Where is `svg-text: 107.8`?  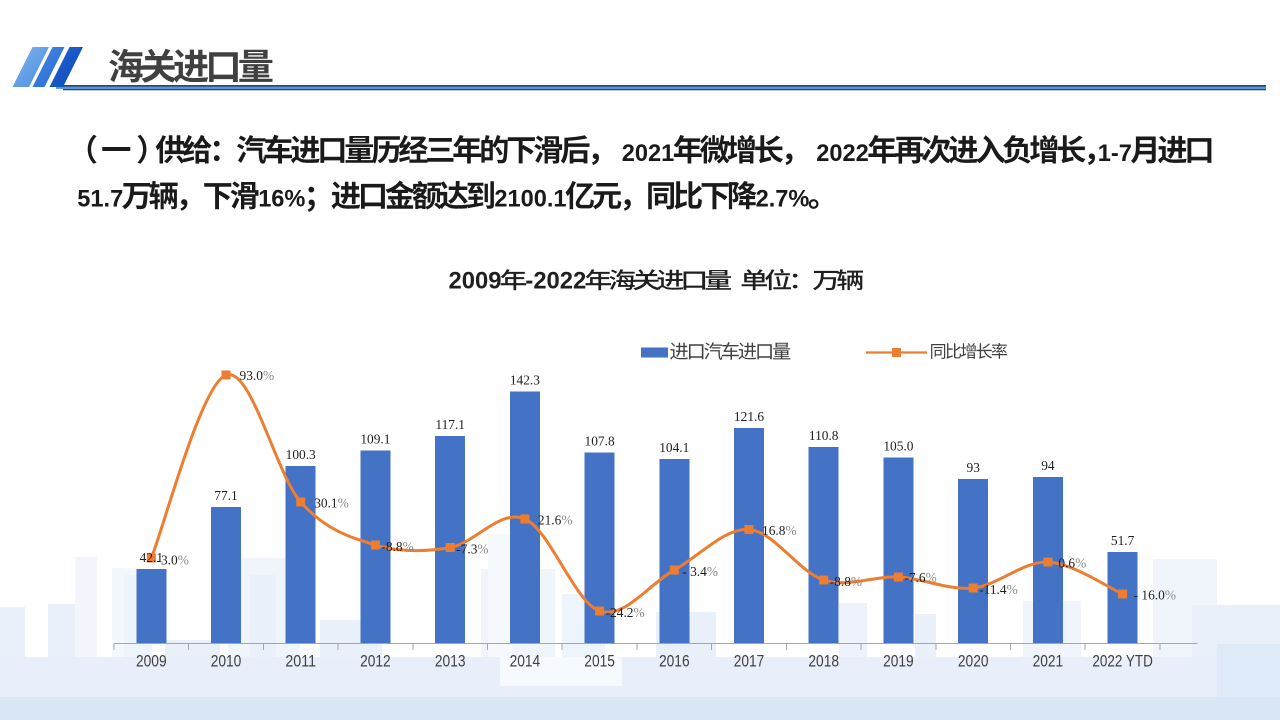 svg-text: 107.8 is located at coordinates (600, 441).